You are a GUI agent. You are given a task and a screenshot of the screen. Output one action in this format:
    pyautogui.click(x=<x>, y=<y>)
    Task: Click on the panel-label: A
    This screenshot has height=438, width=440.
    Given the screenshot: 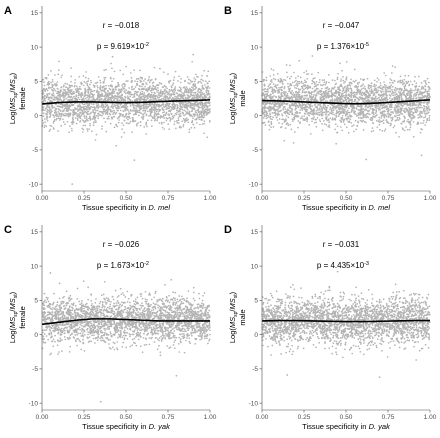 What is the action you would take?
    pyautogui.click(x=8, y=11)
    